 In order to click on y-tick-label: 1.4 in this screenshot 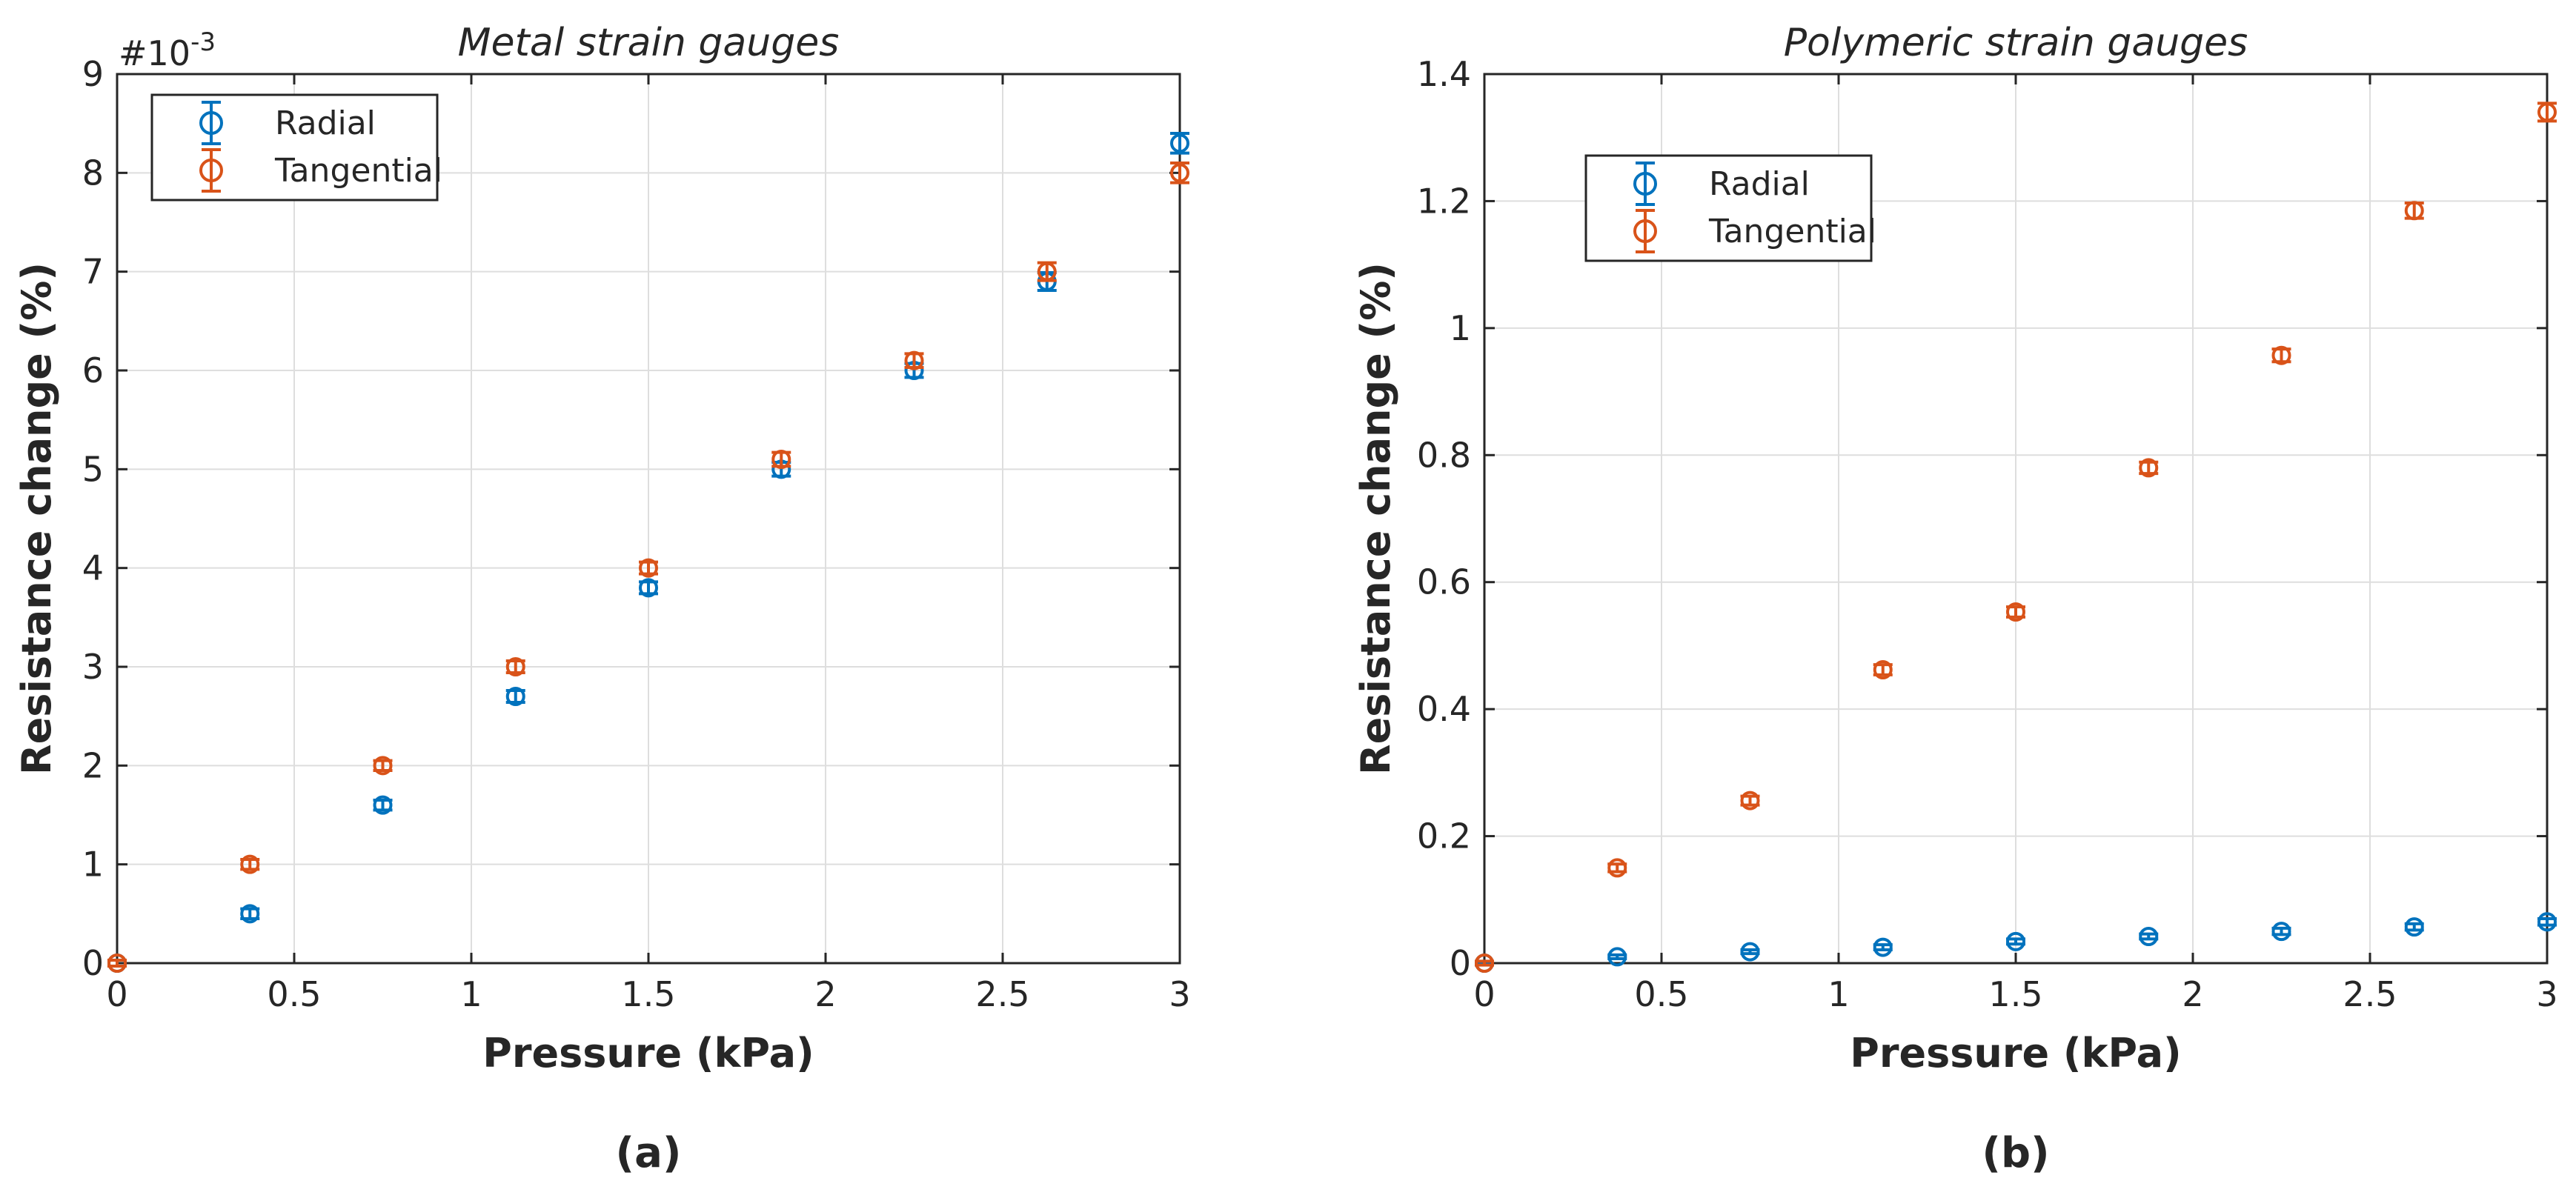, I will do `click(1444, 74)`.